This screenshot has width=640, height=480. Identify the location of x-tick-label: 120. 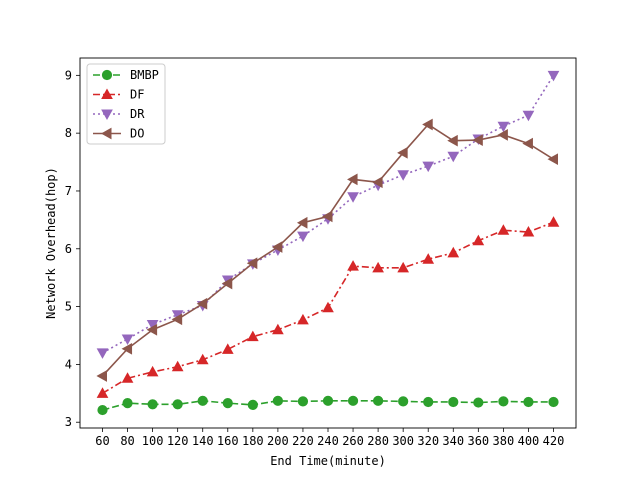
(178, 441).